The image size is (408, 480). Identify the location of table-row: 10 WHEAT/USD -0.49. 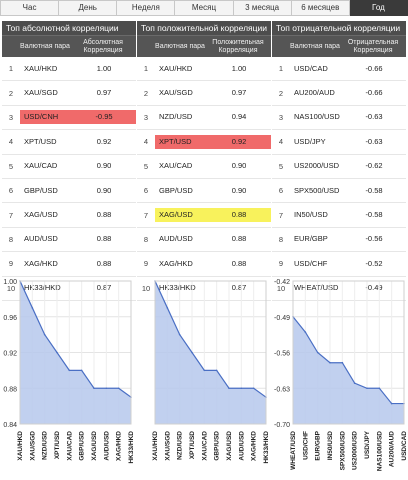
(339, 289).